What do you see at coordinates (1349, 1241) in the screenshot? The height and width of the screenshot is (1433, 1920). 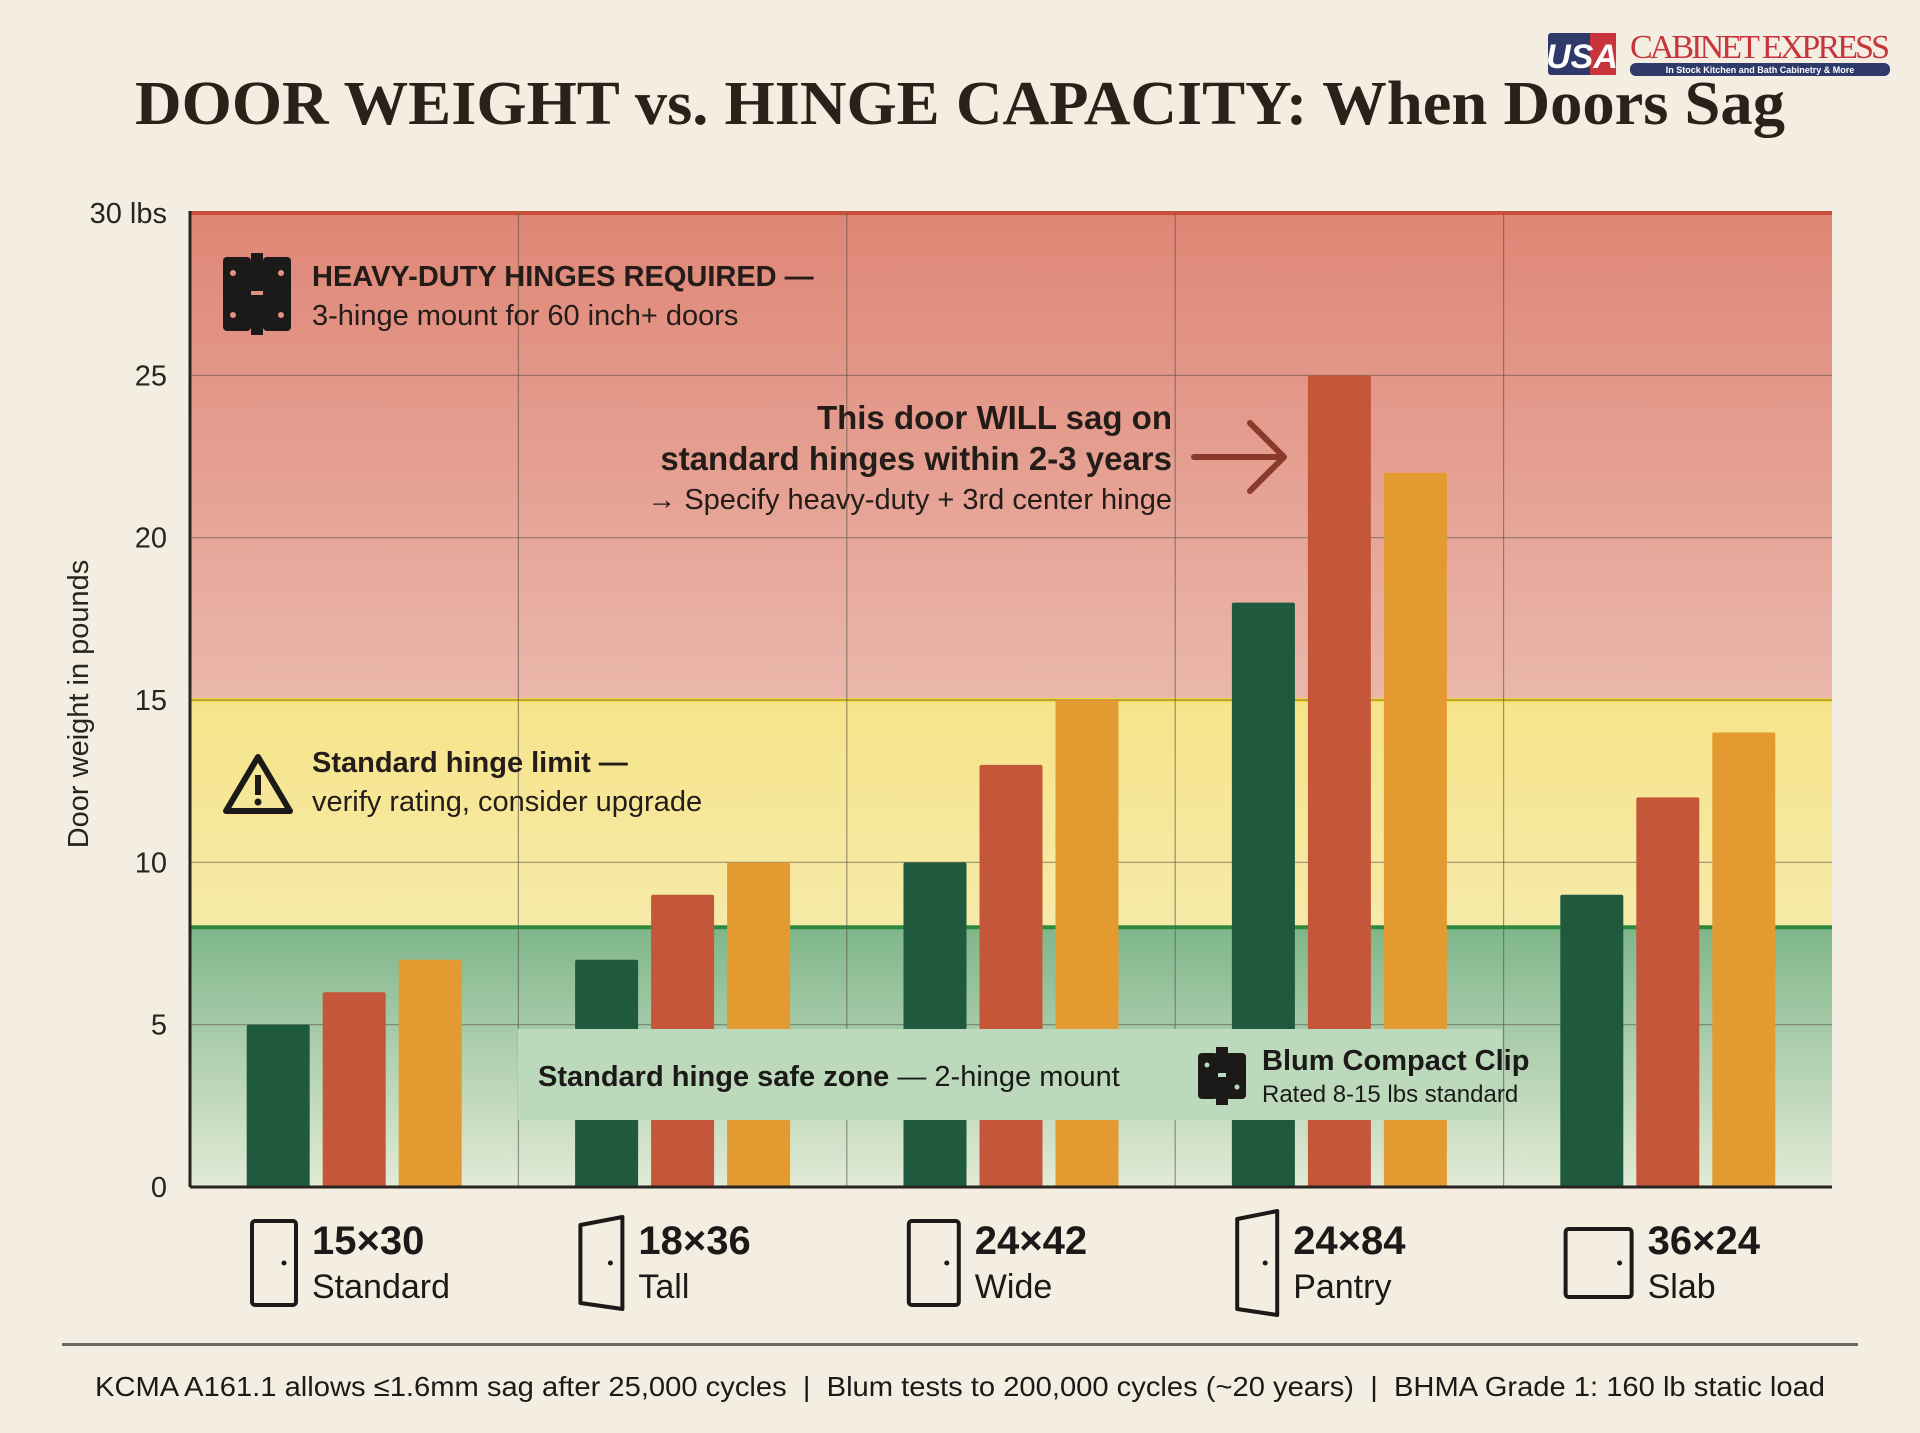 I see `x-tick-size: 24×84` at bounding box center [1349, 1241].